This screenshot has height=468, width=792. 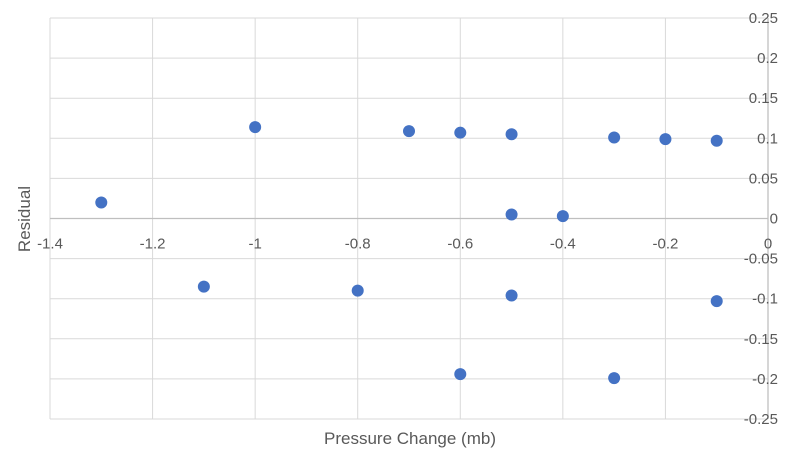 What do you see at coordinates (761, 419) in the screenshot?
I see `y-tick-label: -0.25` at bounding box center [761, 419].